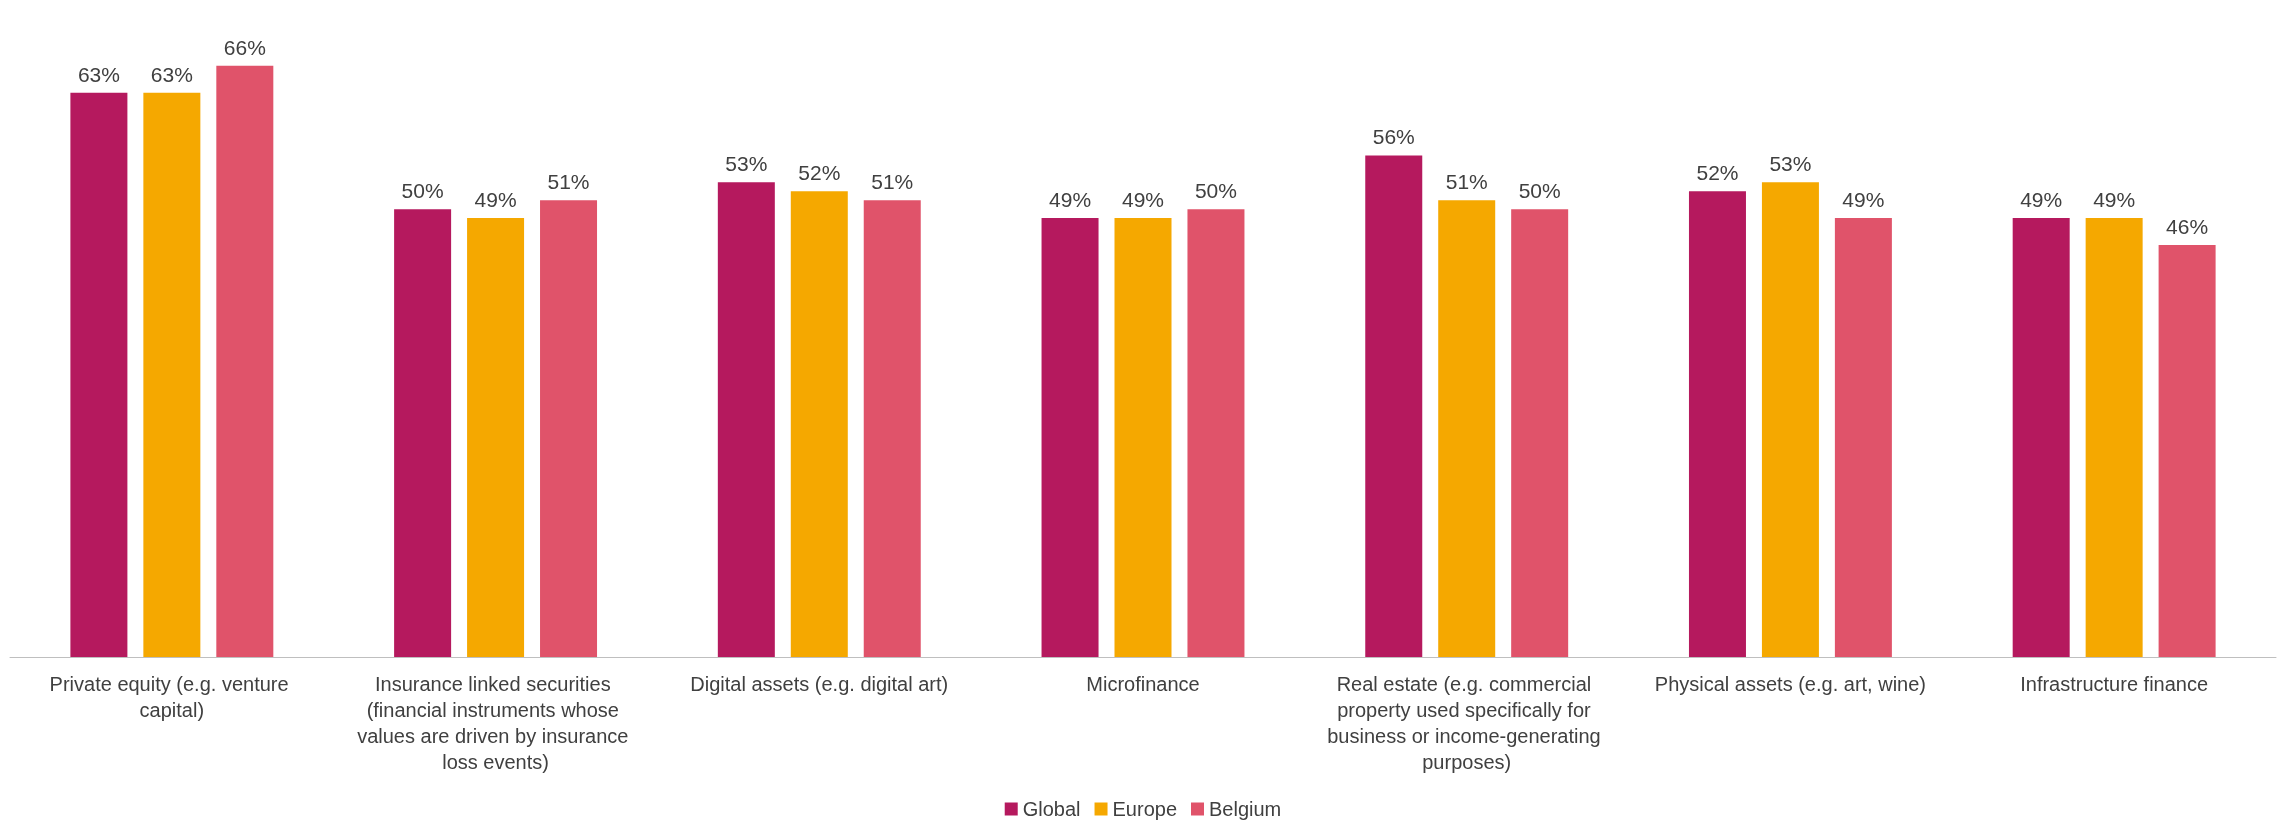 This screenshot has height=832, width=2286. Describe the element at coordinates (1393, 137) in the screenshot. I see `data-label: 56%` at that location.